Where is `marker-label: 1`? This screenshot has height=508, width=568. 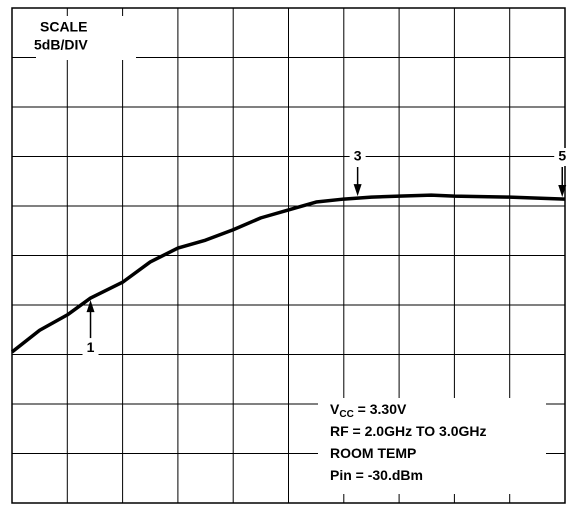
marker-label: 1 is located at coordinates (91, 347).